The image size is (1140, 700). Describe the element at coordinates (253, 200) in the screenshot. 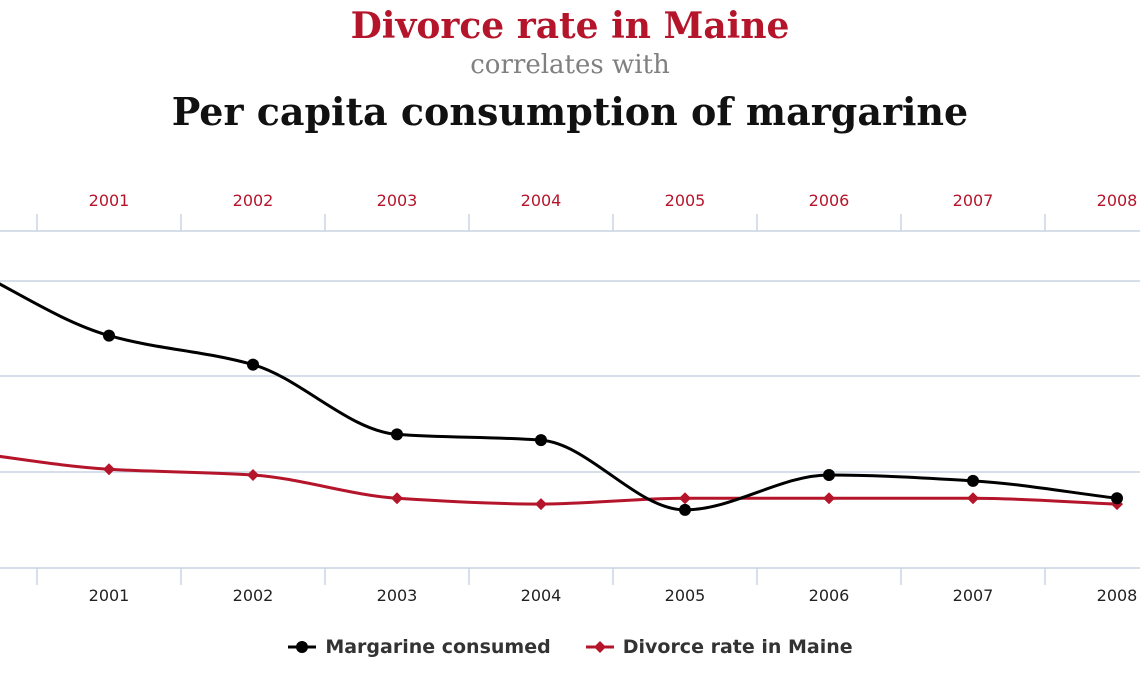

I see `x-tick-label-top: 2002` at that location.